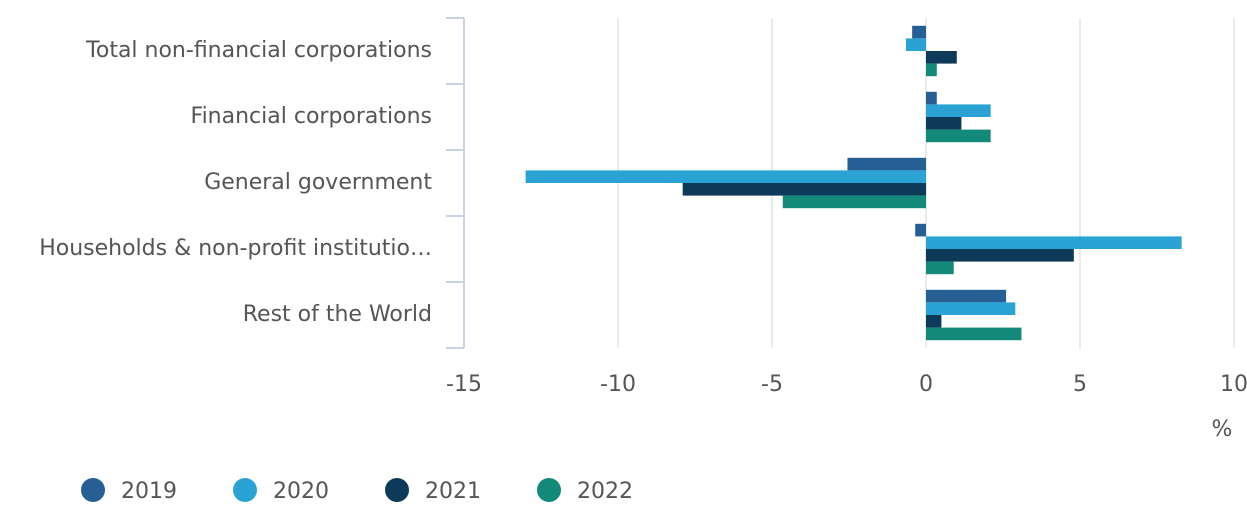 The width and height of the screenshot is (1247, 507). I want to click on x-tick-label: 0, so click(926, 384).